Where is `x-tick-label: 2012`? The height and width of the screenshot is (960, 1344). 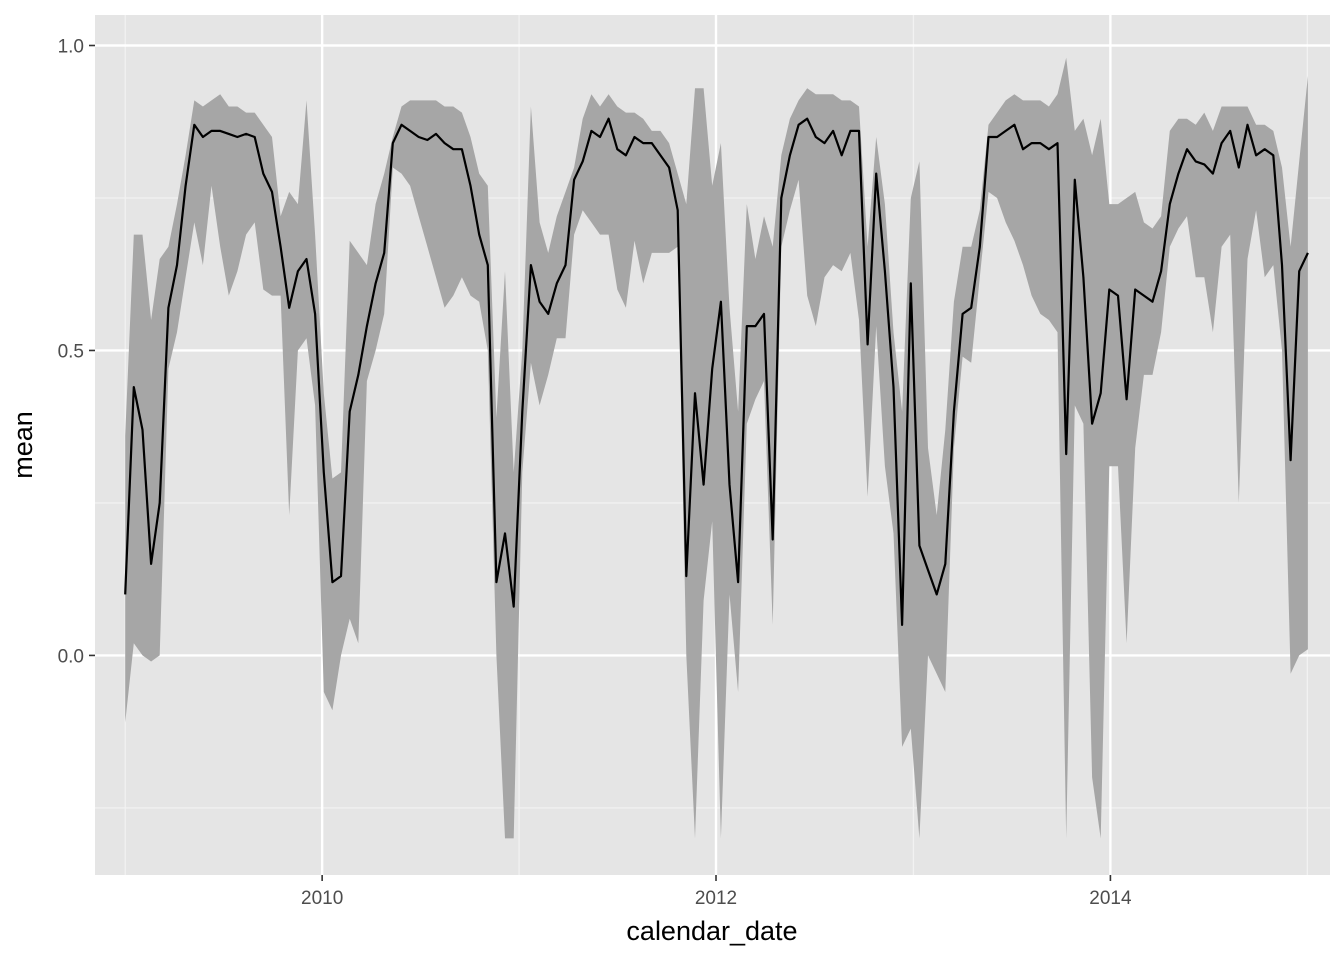
x-tick-label: 2012 is located at coordinates (716, 898).